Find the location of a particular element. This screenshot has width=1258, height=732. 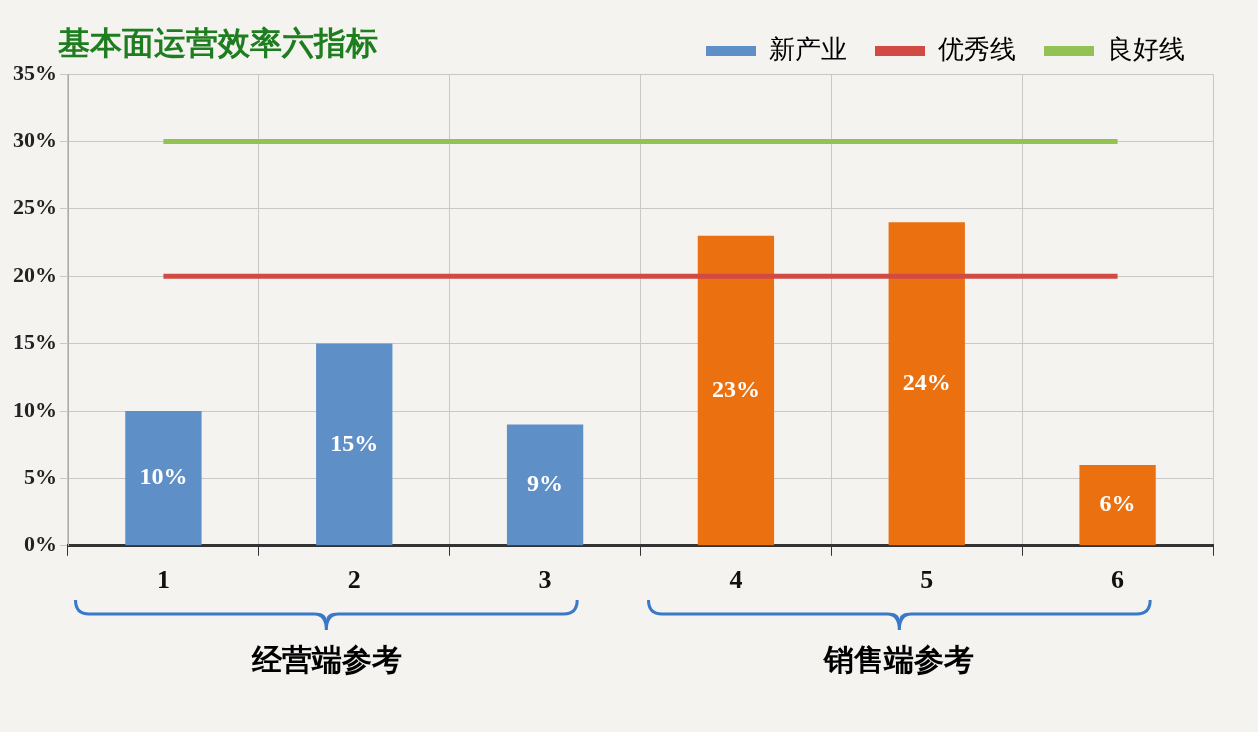

y-tick-label: 30% is located at coordinates (35, 140).